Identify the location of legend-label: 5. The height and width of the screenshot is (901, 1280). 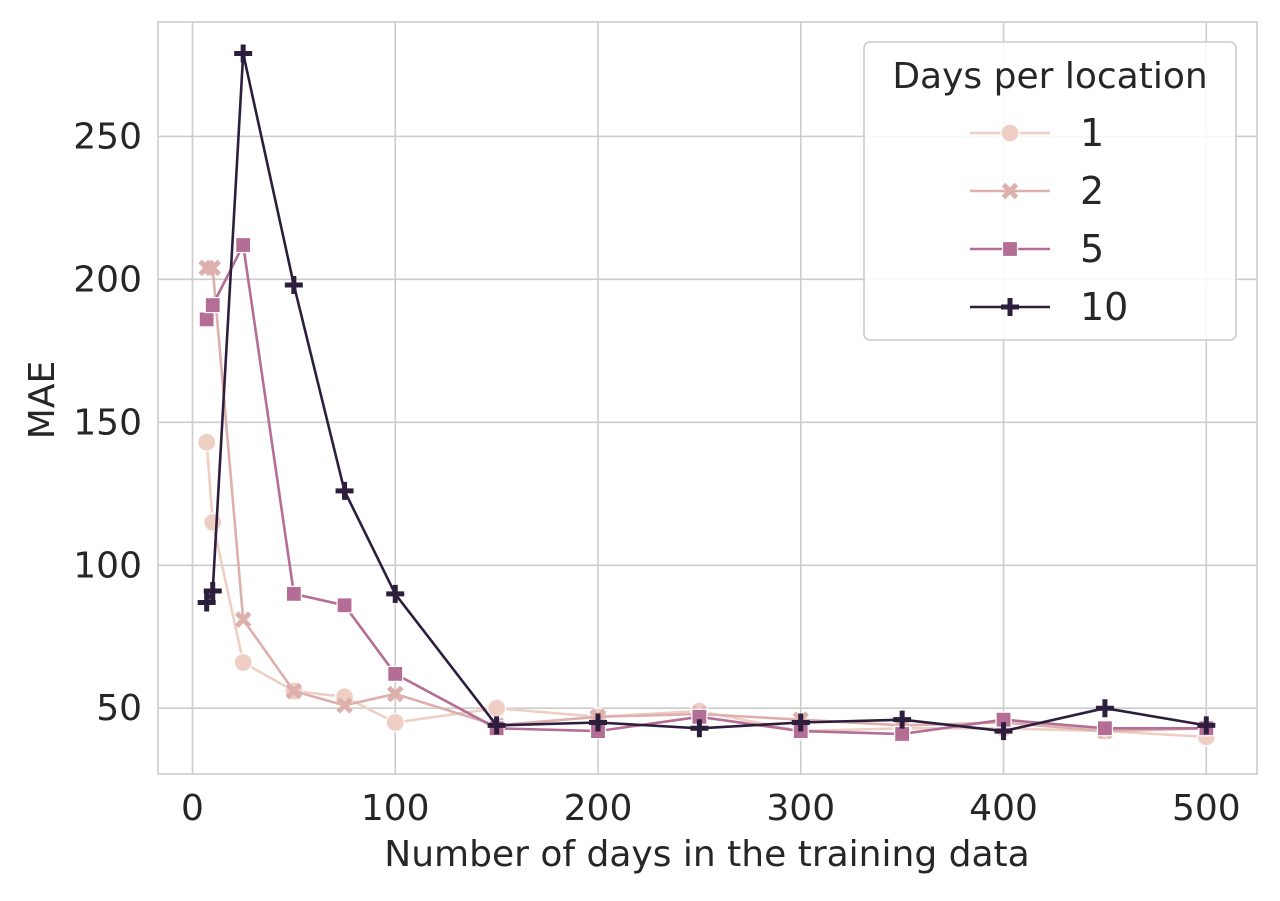
(1092, 249).